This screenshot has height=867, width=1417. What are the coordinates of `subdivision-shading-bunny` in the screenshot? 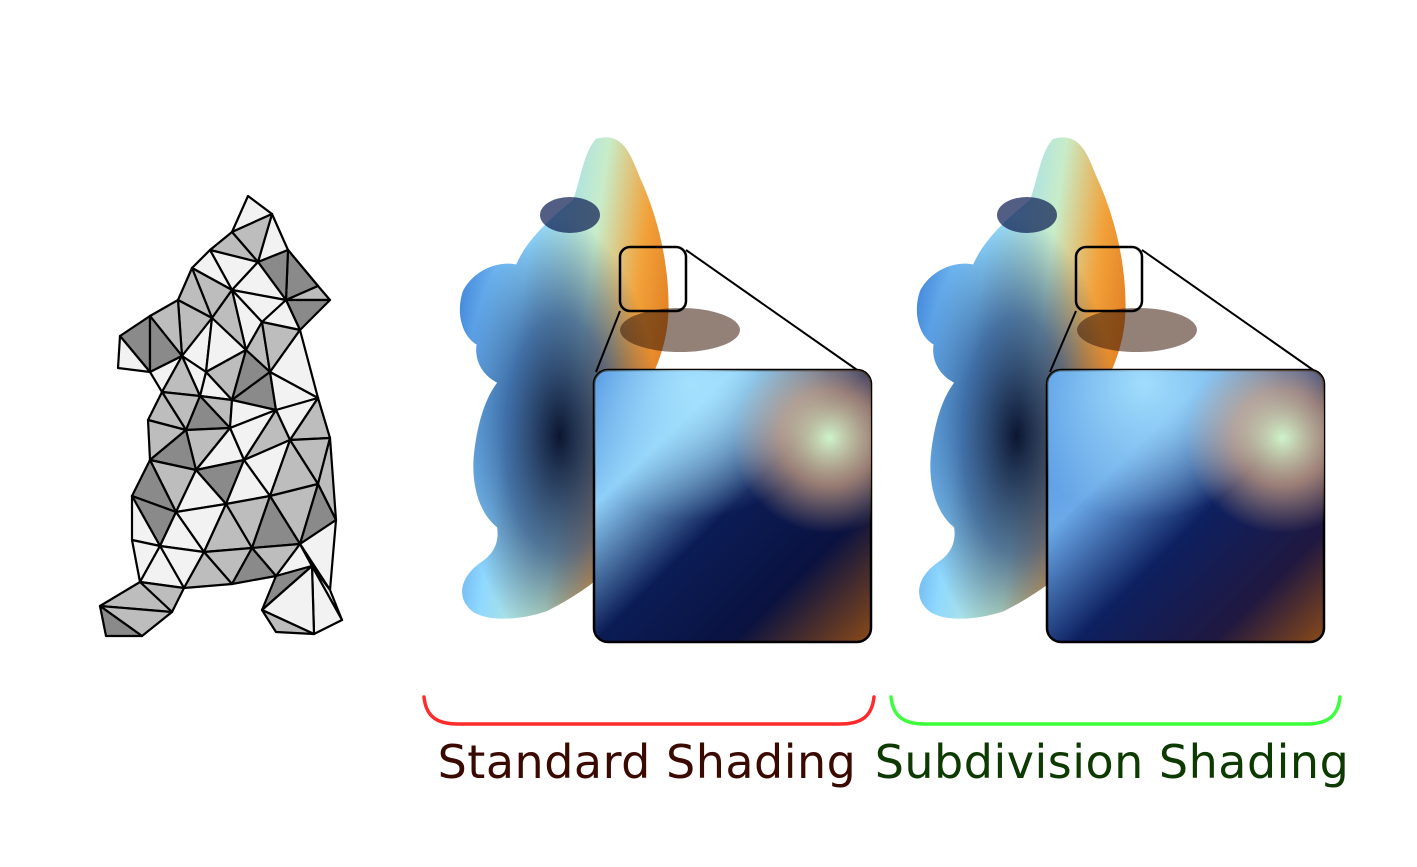 It's located at (1056, 378).